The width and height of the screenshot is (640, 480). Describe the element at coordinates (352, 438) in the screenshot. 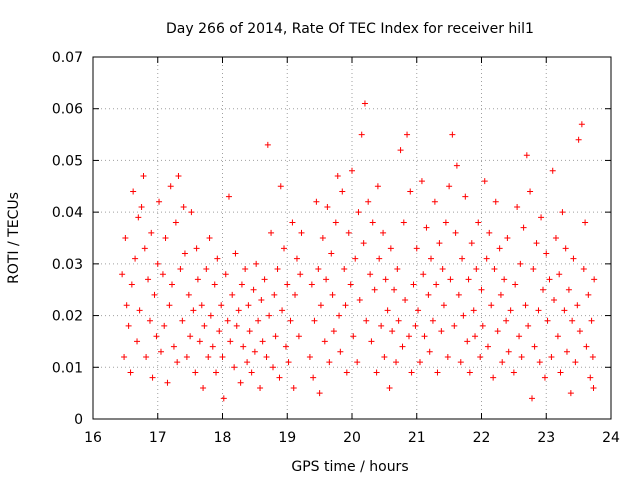

I see `x-tick-label: 20` at that location.